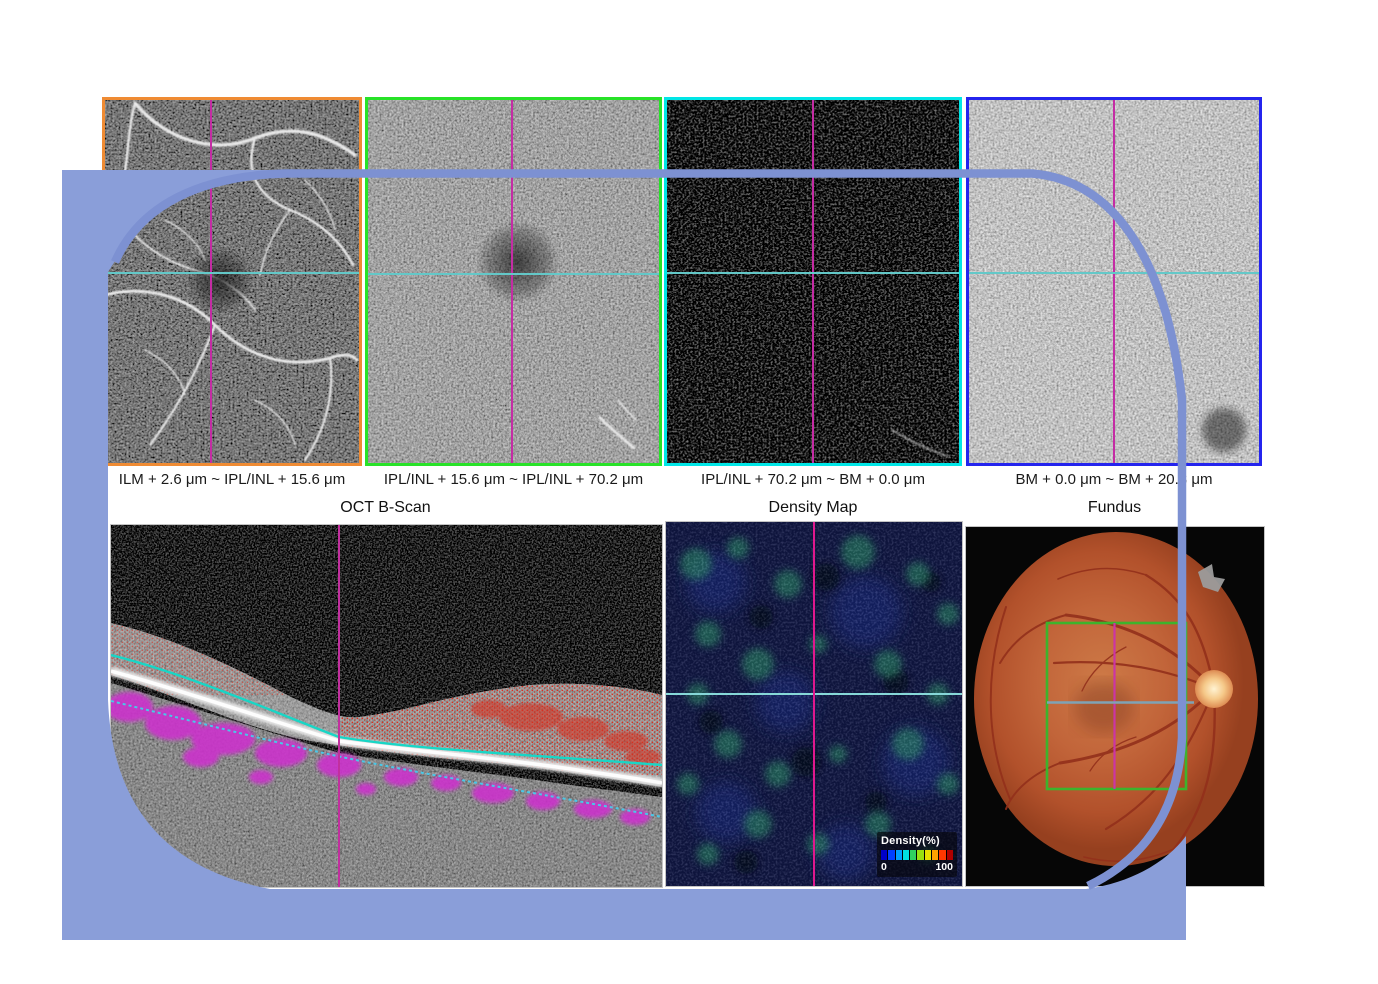 The image size is (1378, 984). I want to click on slab2-angiogram-texture, so click(513, 281).